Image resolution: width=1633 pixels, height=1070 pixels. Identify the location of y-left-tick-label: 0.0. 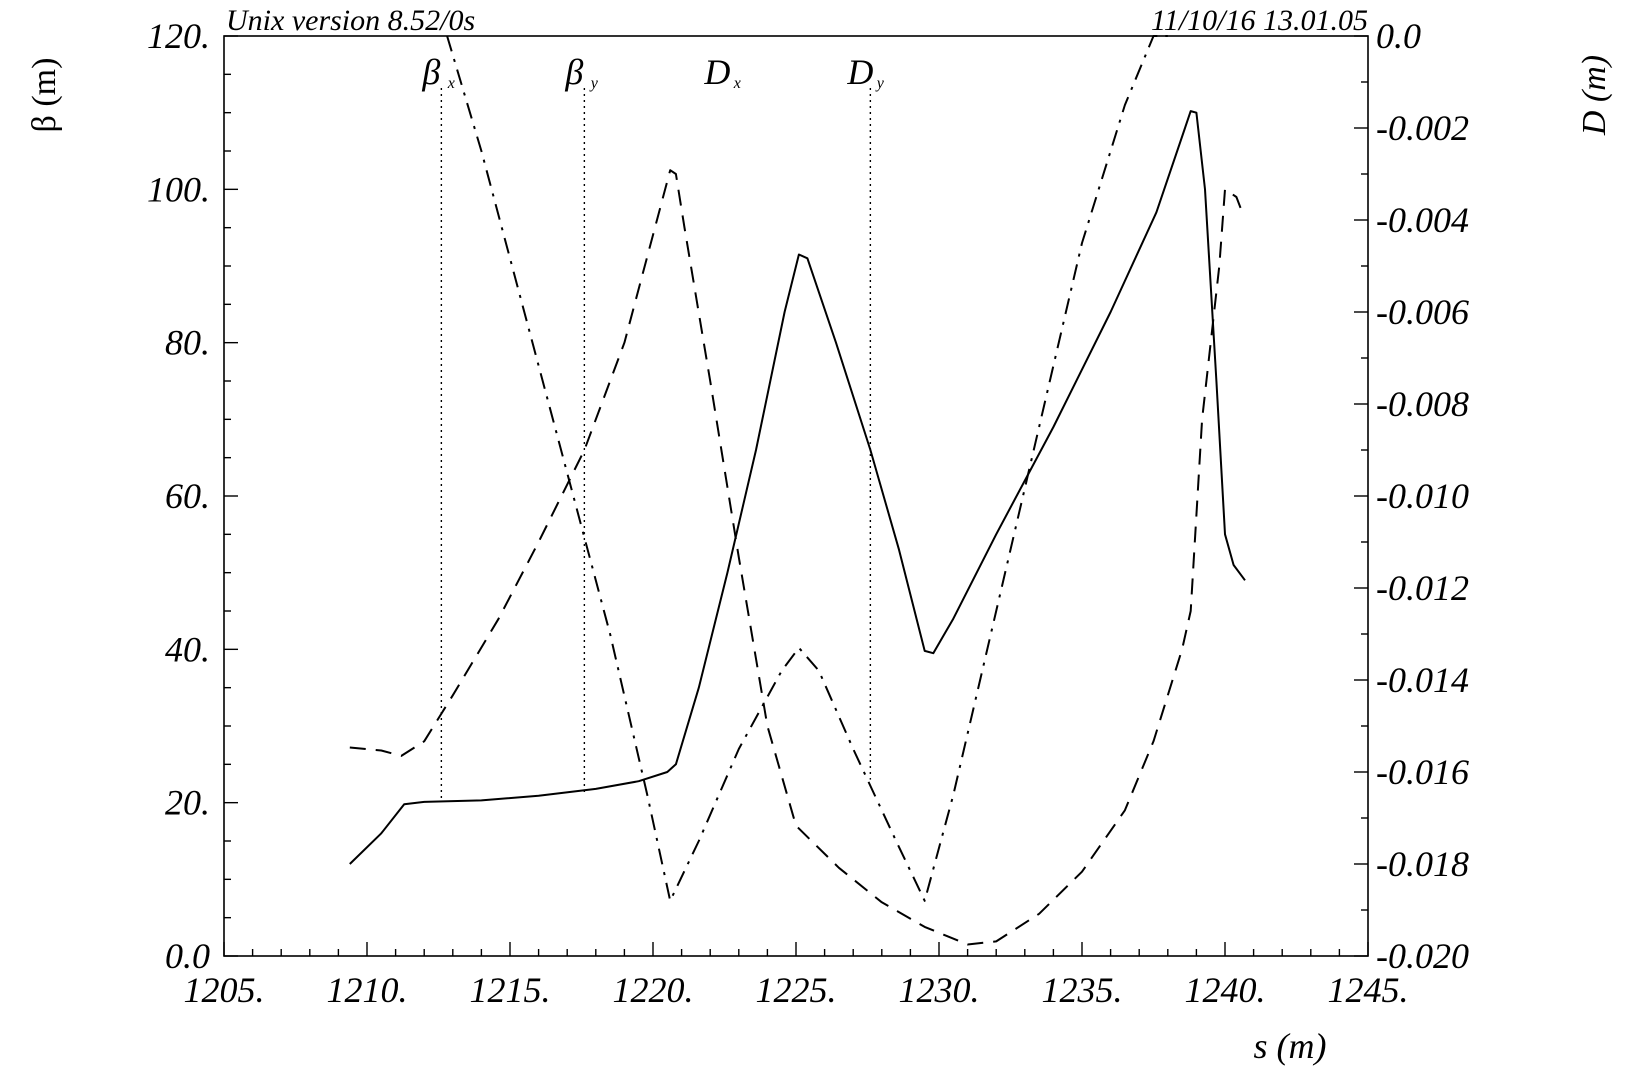
(187, 956).